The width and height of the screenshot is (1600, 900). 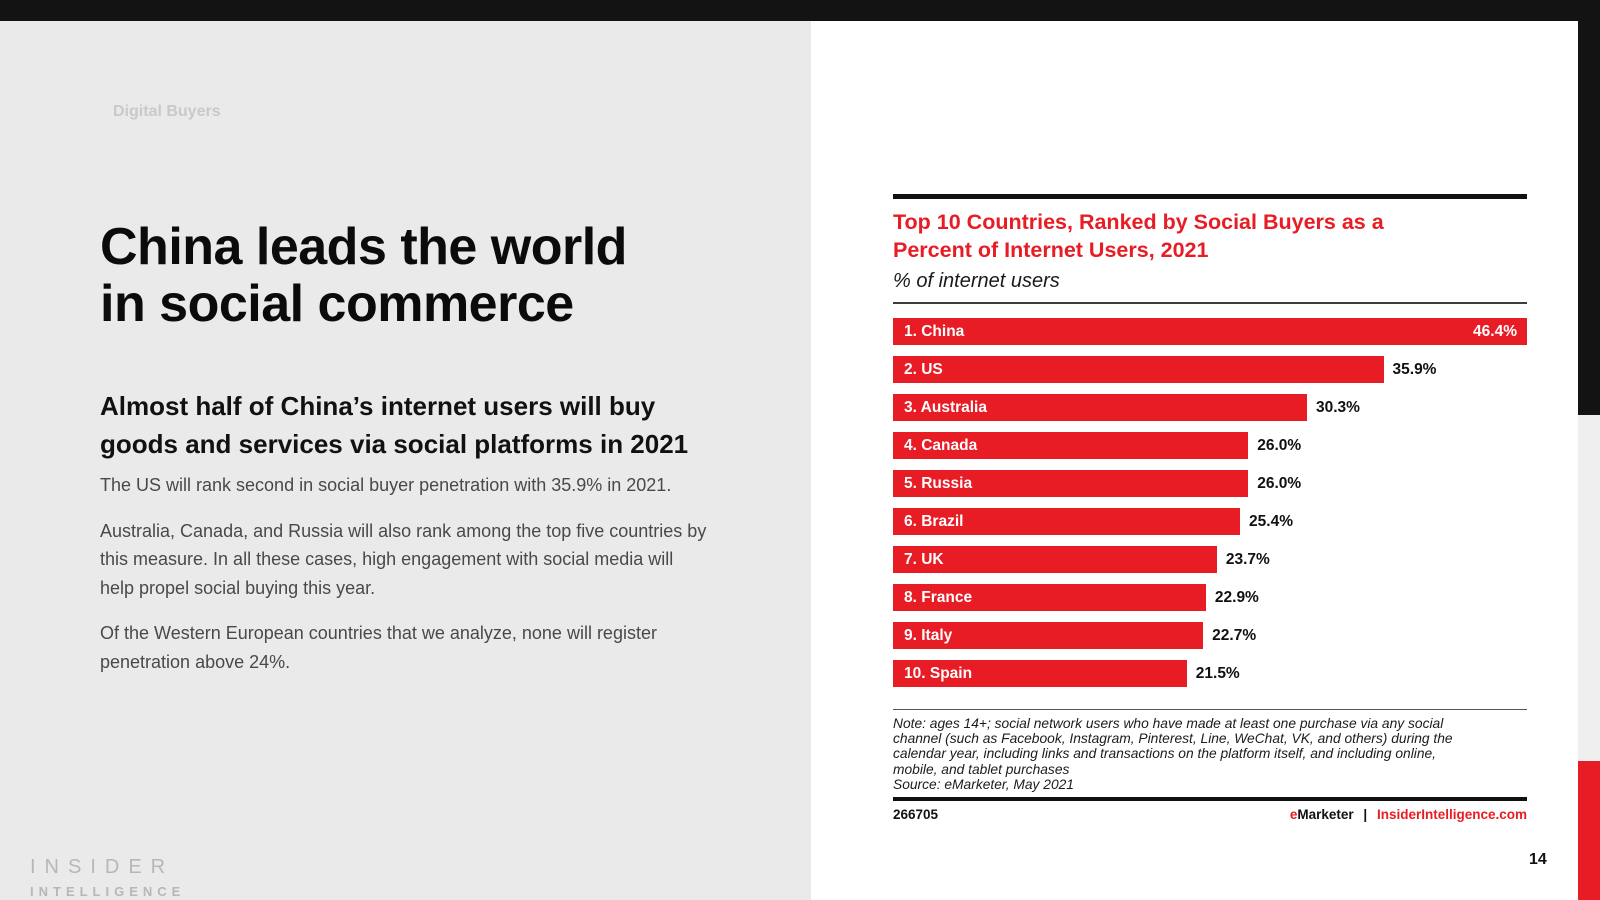 I want to click on chart-header-rule, so click(x=1210, y=303).